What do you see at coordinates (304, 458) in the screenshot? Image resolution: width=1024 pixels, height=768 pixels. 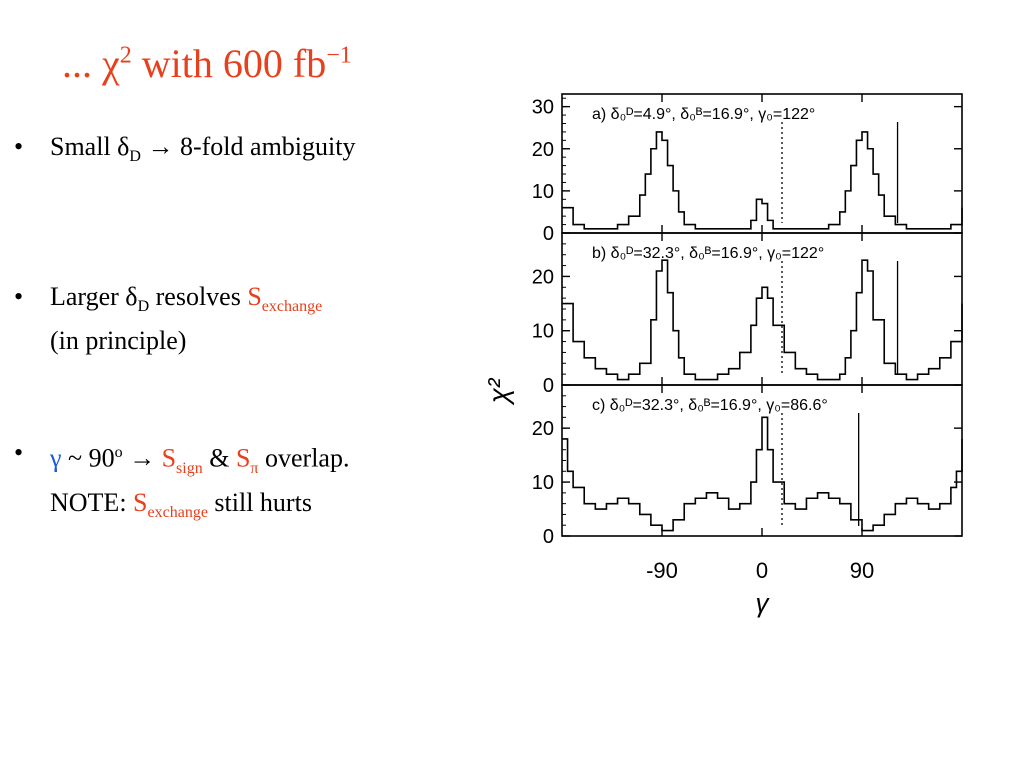 I see `b2-c: overlap.` at bounding box center [304, 458].